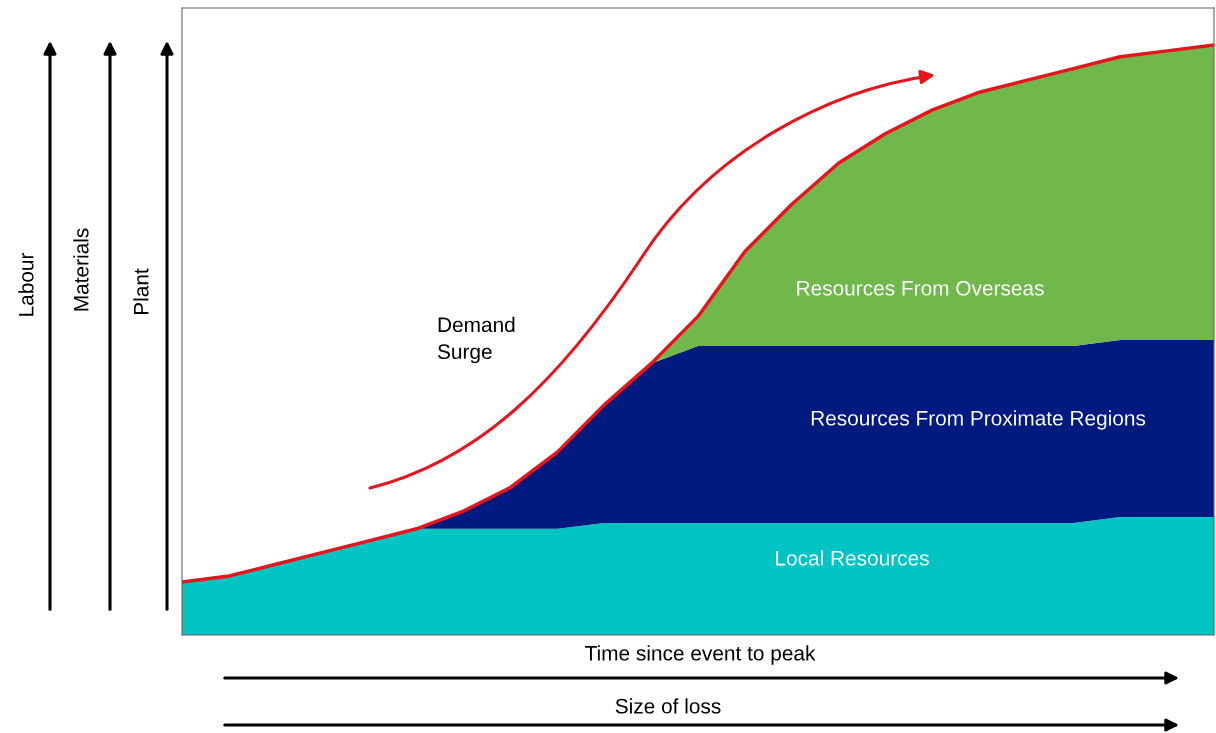  What do you see at coordinates (81, 269) in the screenshot?
I see `text: Materials` at bounding box center [81, 269].